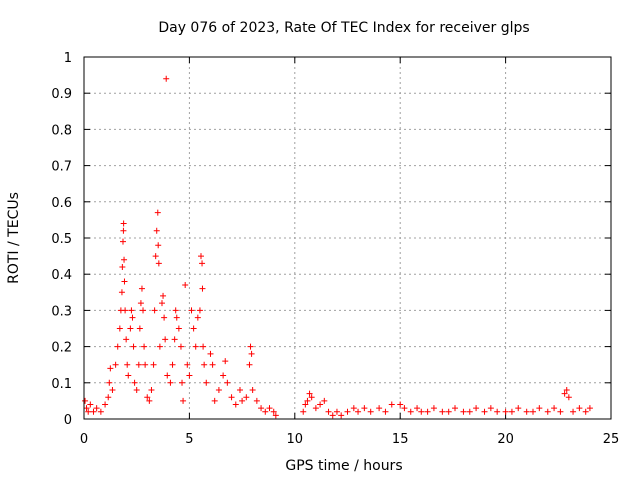 This screenshot has width=640, height=480. Describe the element at coordinates (84, 439) in the screenshot. I see `x-tick-label: 0` at that location.